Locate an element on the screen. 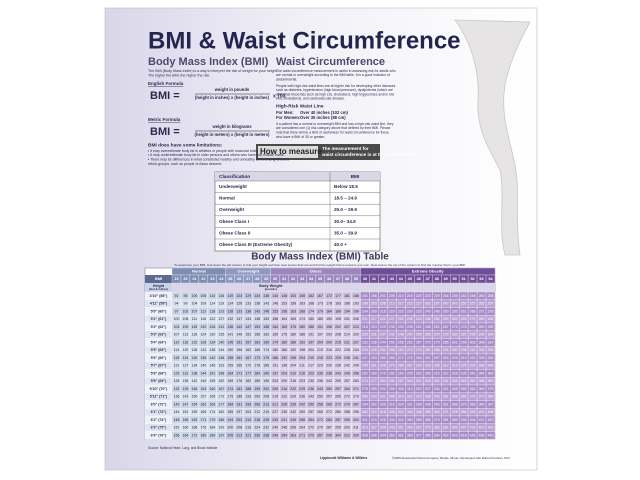  weight-value: 235 is located at coordinates (419, 311).